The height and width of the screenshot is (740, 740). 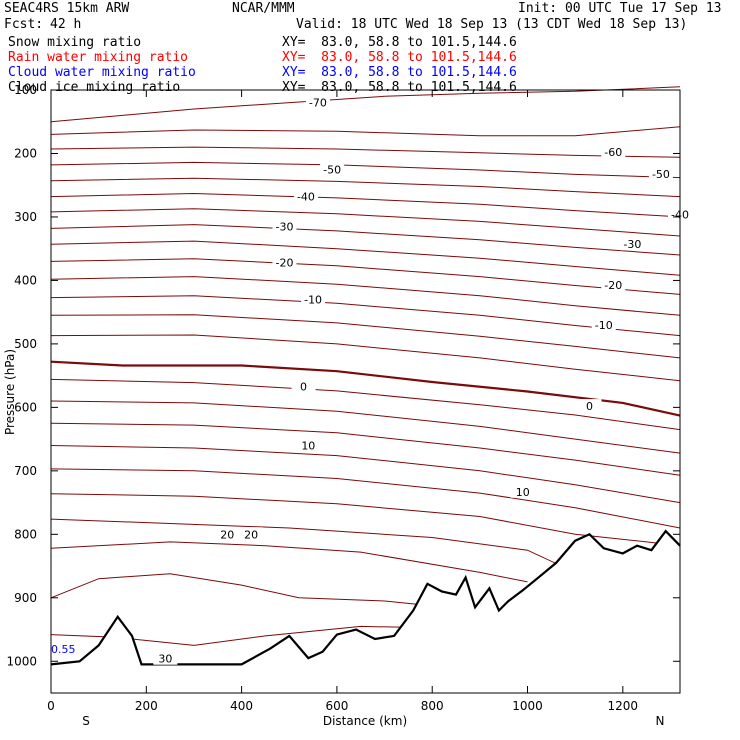 I want to click on x-tick-label: 1200, so click(x=623, y=706).